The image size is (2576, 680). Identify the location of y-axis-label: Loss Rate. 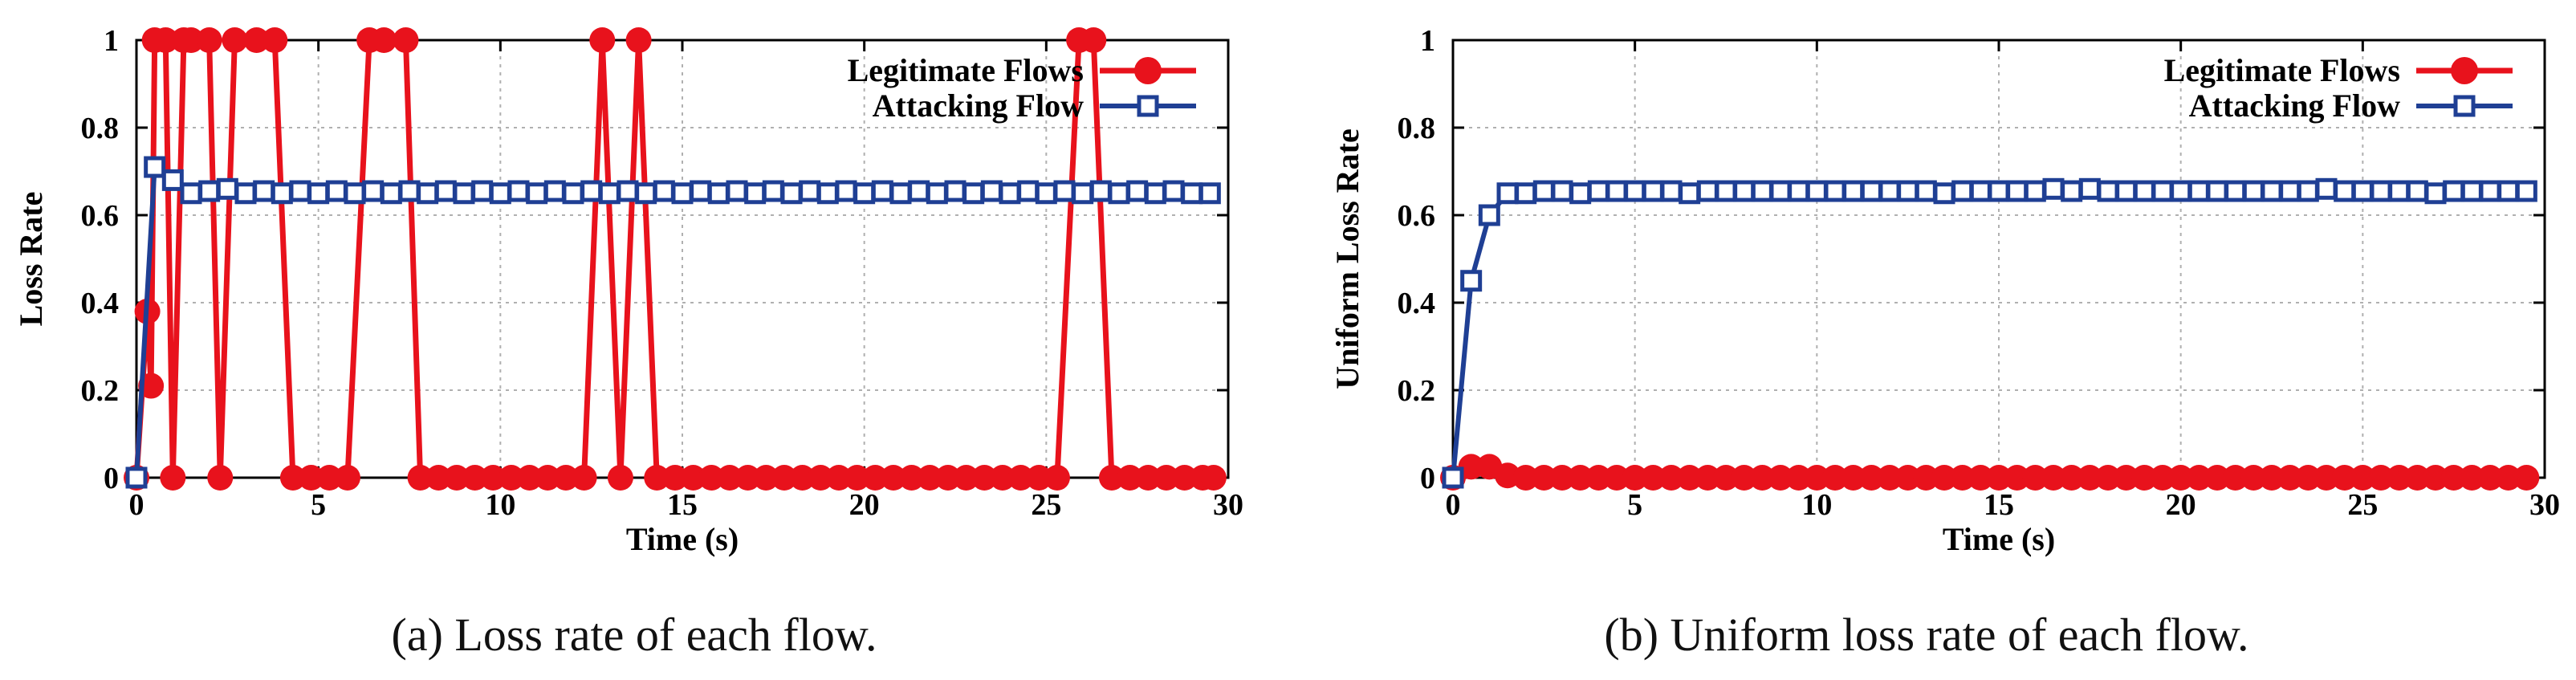
(31, 259).